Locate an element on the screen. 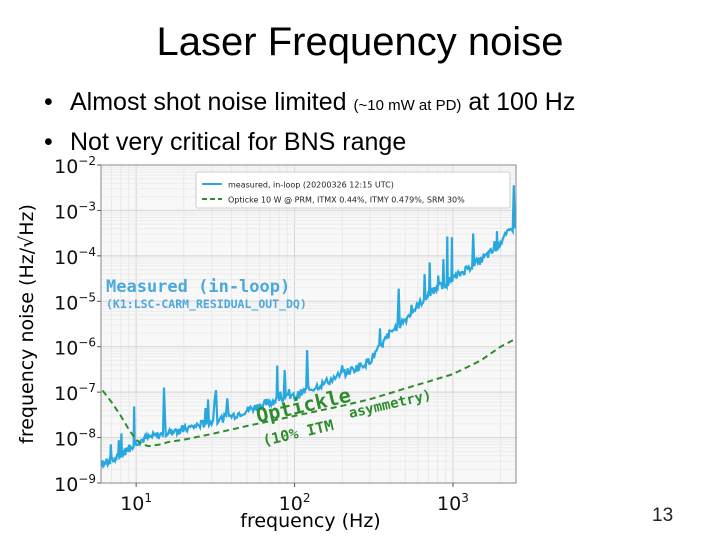 The height and width of the screenshot is (540, 720). legend-box is located at coordinates (353, 190).